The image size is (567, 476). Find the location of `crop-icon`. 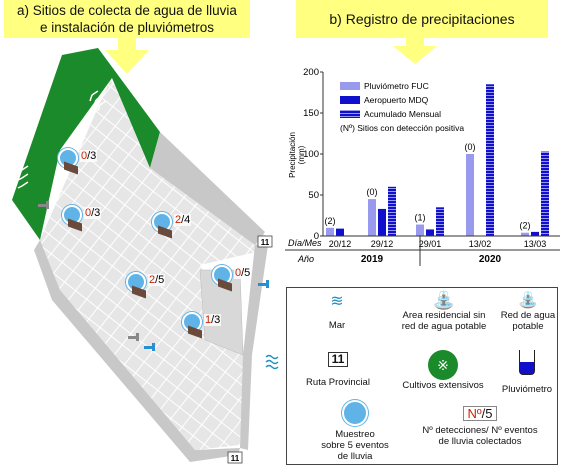

crop-icon is located at coordinates (62, 139).